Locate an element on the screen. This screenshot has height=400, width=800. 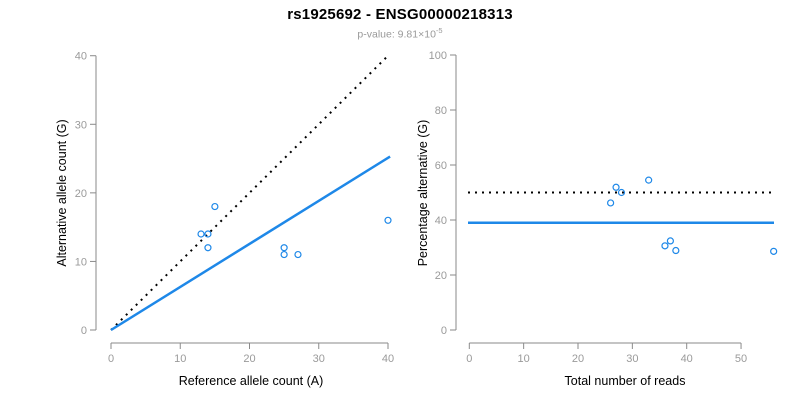
right-x-tick-label: 10 is located at coordinates (524, 359).